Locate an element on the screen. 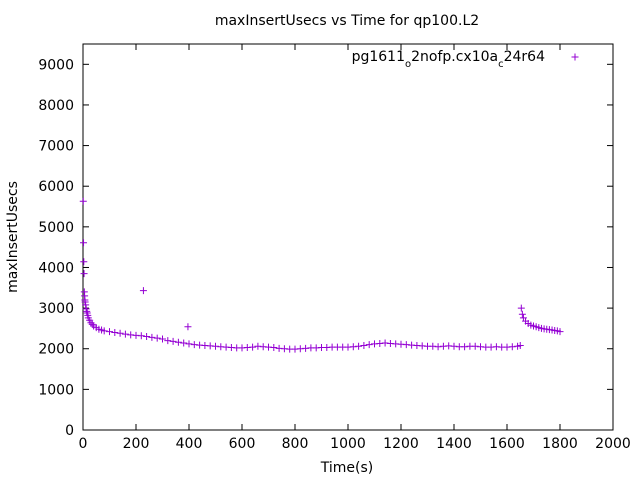  legend-label-part: pg1611 is located at coordinates (378, 57).